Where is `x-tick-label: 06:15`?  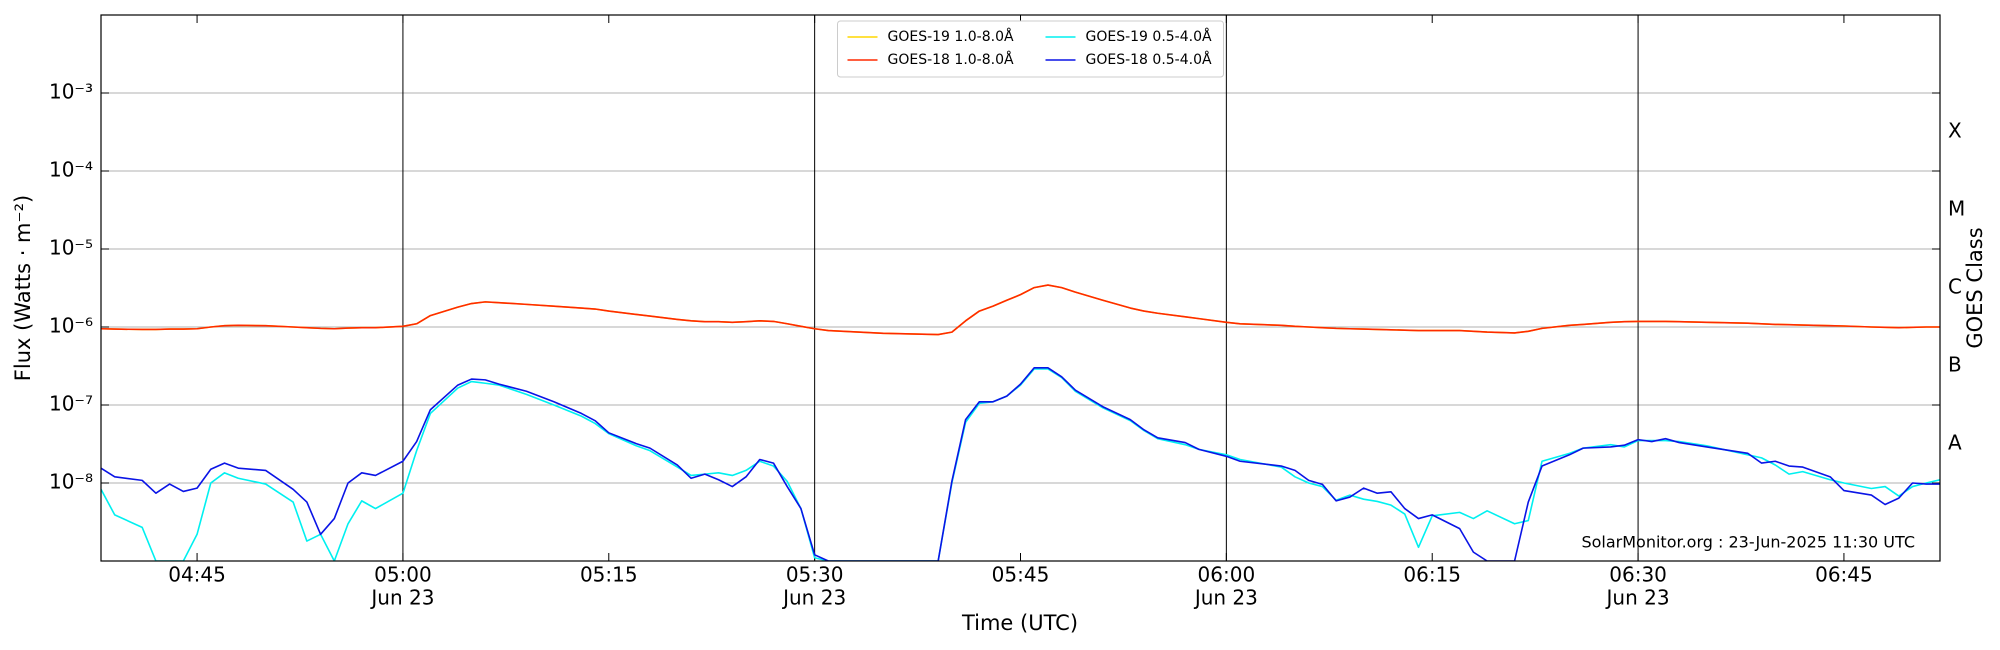 x-tick-label: 06:15 is located at coordinates (1432, 575).